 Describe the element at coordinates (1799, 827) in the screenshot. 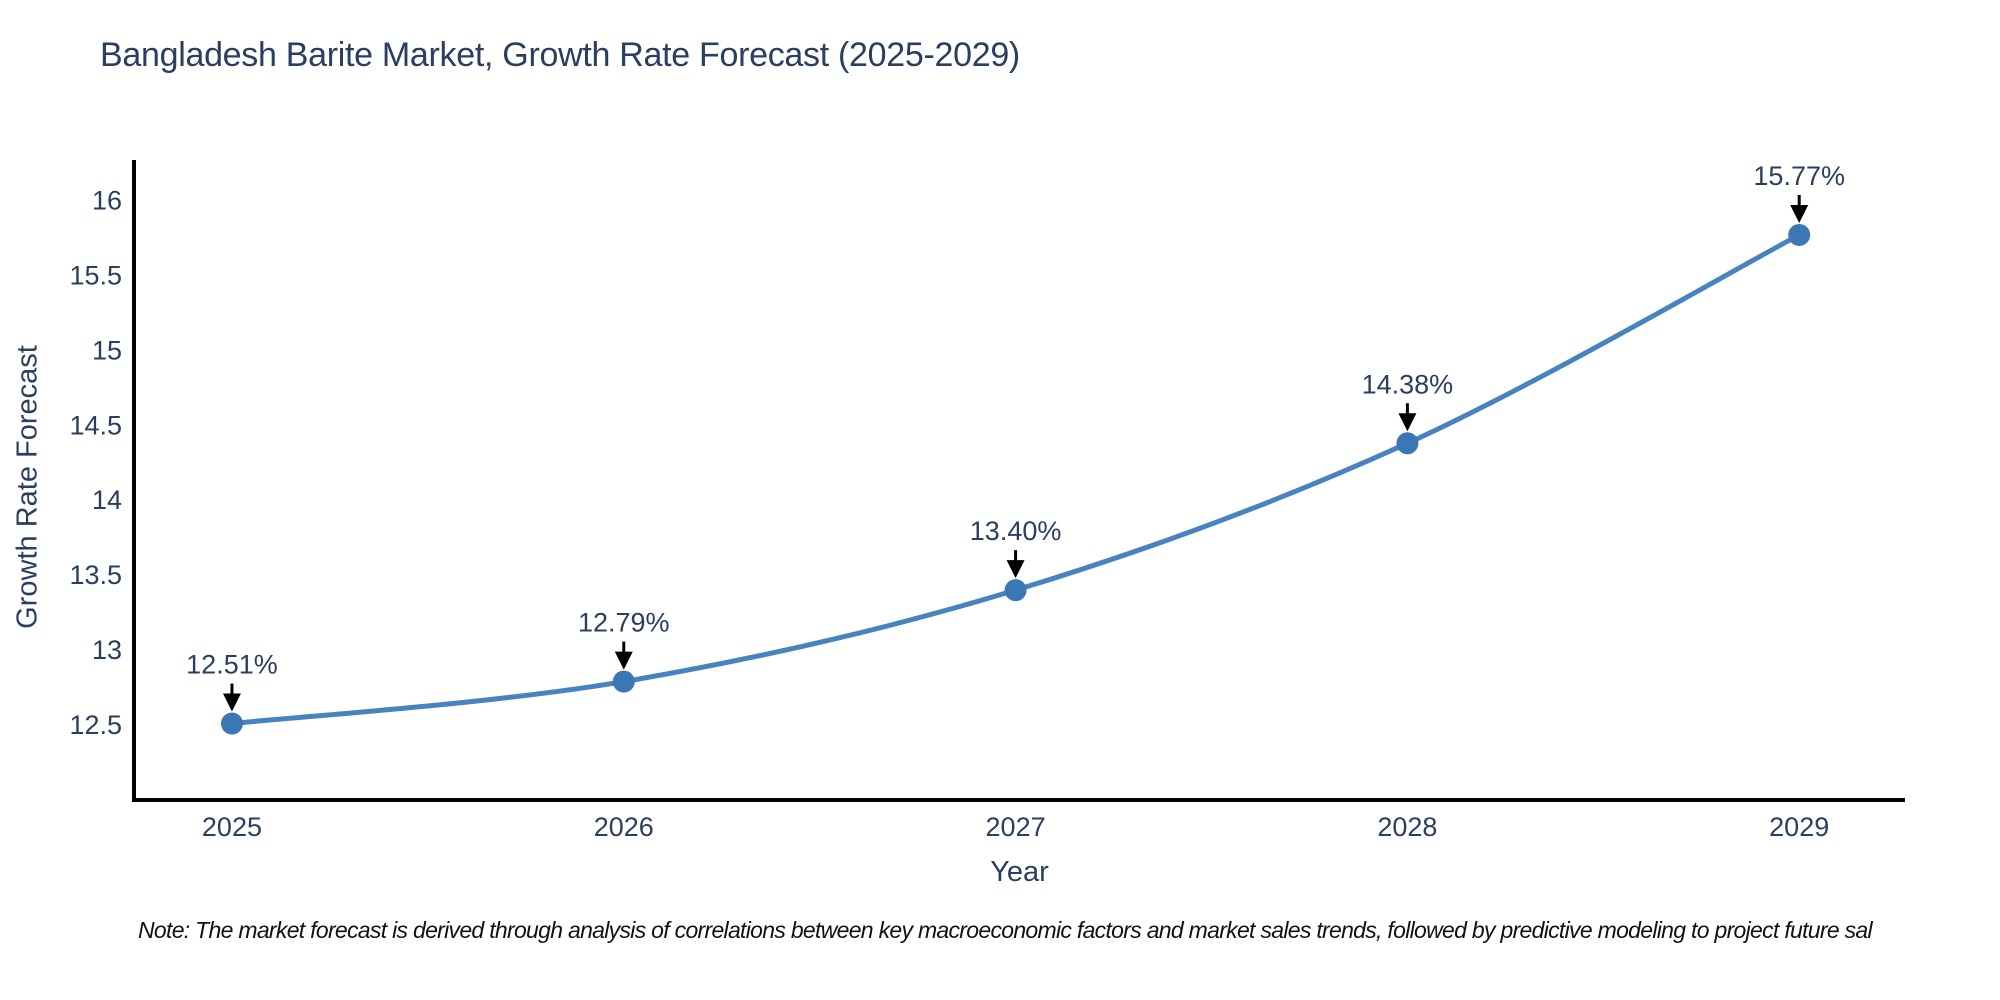

I see `x-tick-label: 2029` at that location.